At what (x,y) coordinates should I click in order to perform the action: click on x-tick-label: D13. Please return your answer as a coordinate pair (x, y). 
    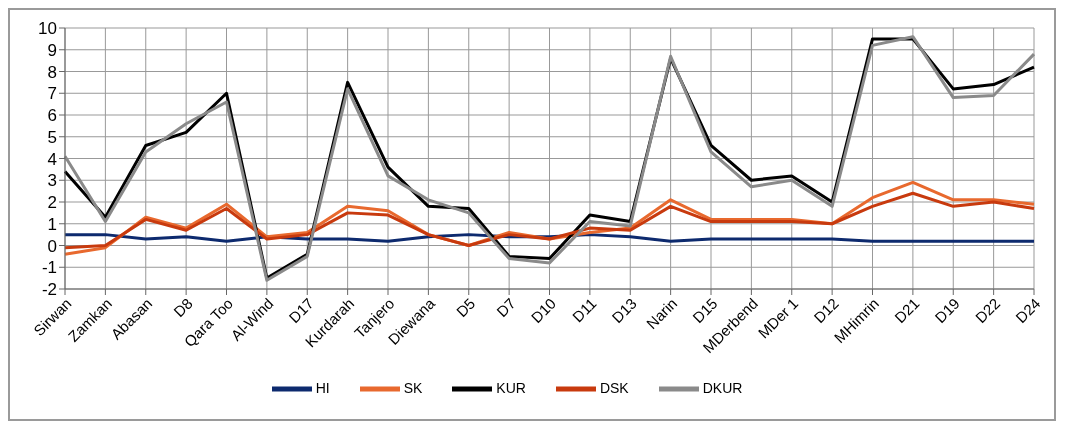
    Looking at the image, I should click on (624, 310).